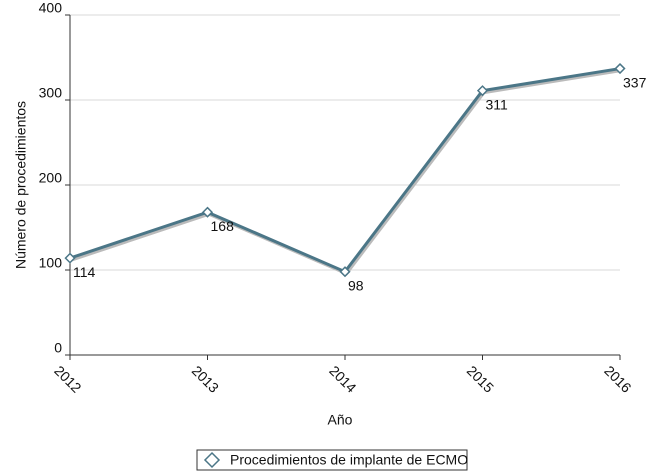 The width and height of the screenshot is (661, 472). I want to click on data-label: 168, so click(223, 226).